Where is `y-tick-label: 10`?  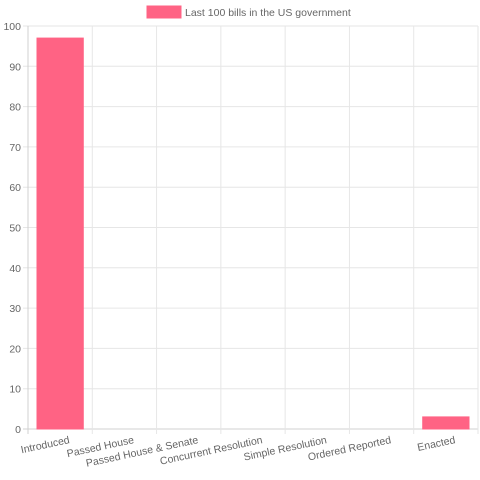 y-tick-label: 10 is located at coordinates (15, 390).